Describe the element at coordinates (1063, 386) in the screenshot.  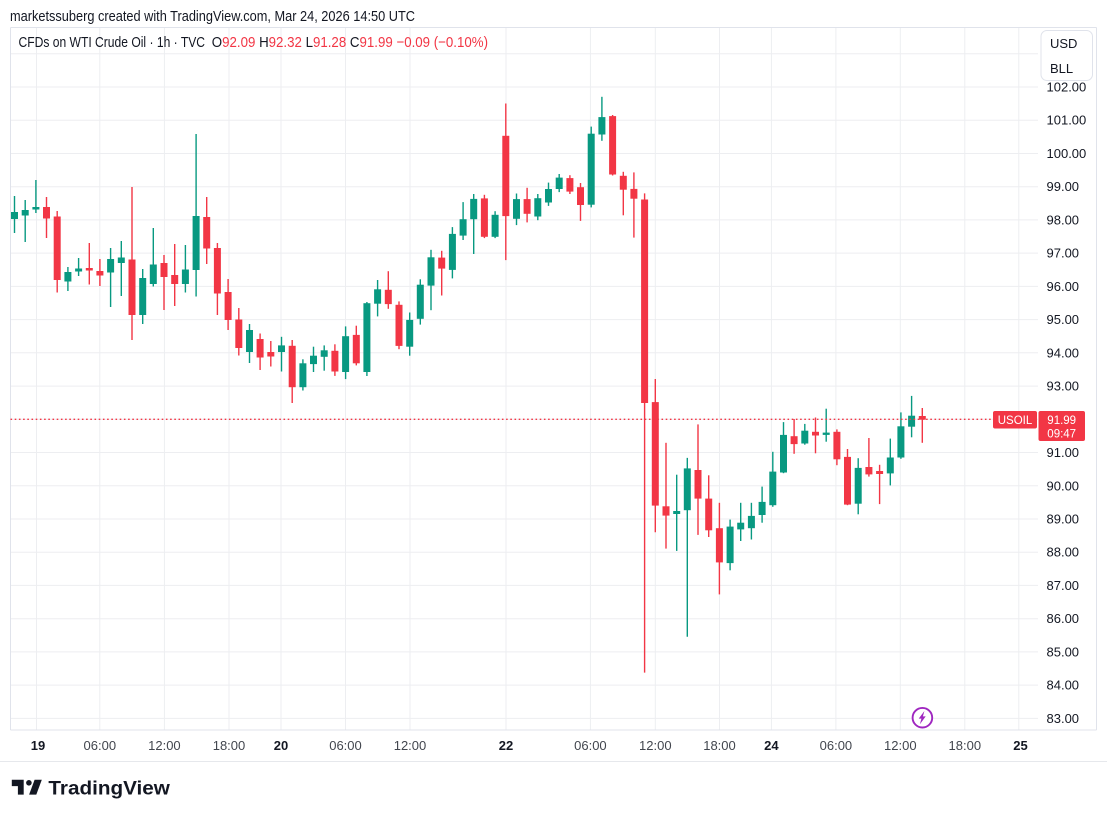
I see `svg-text: 93.00` at that location.